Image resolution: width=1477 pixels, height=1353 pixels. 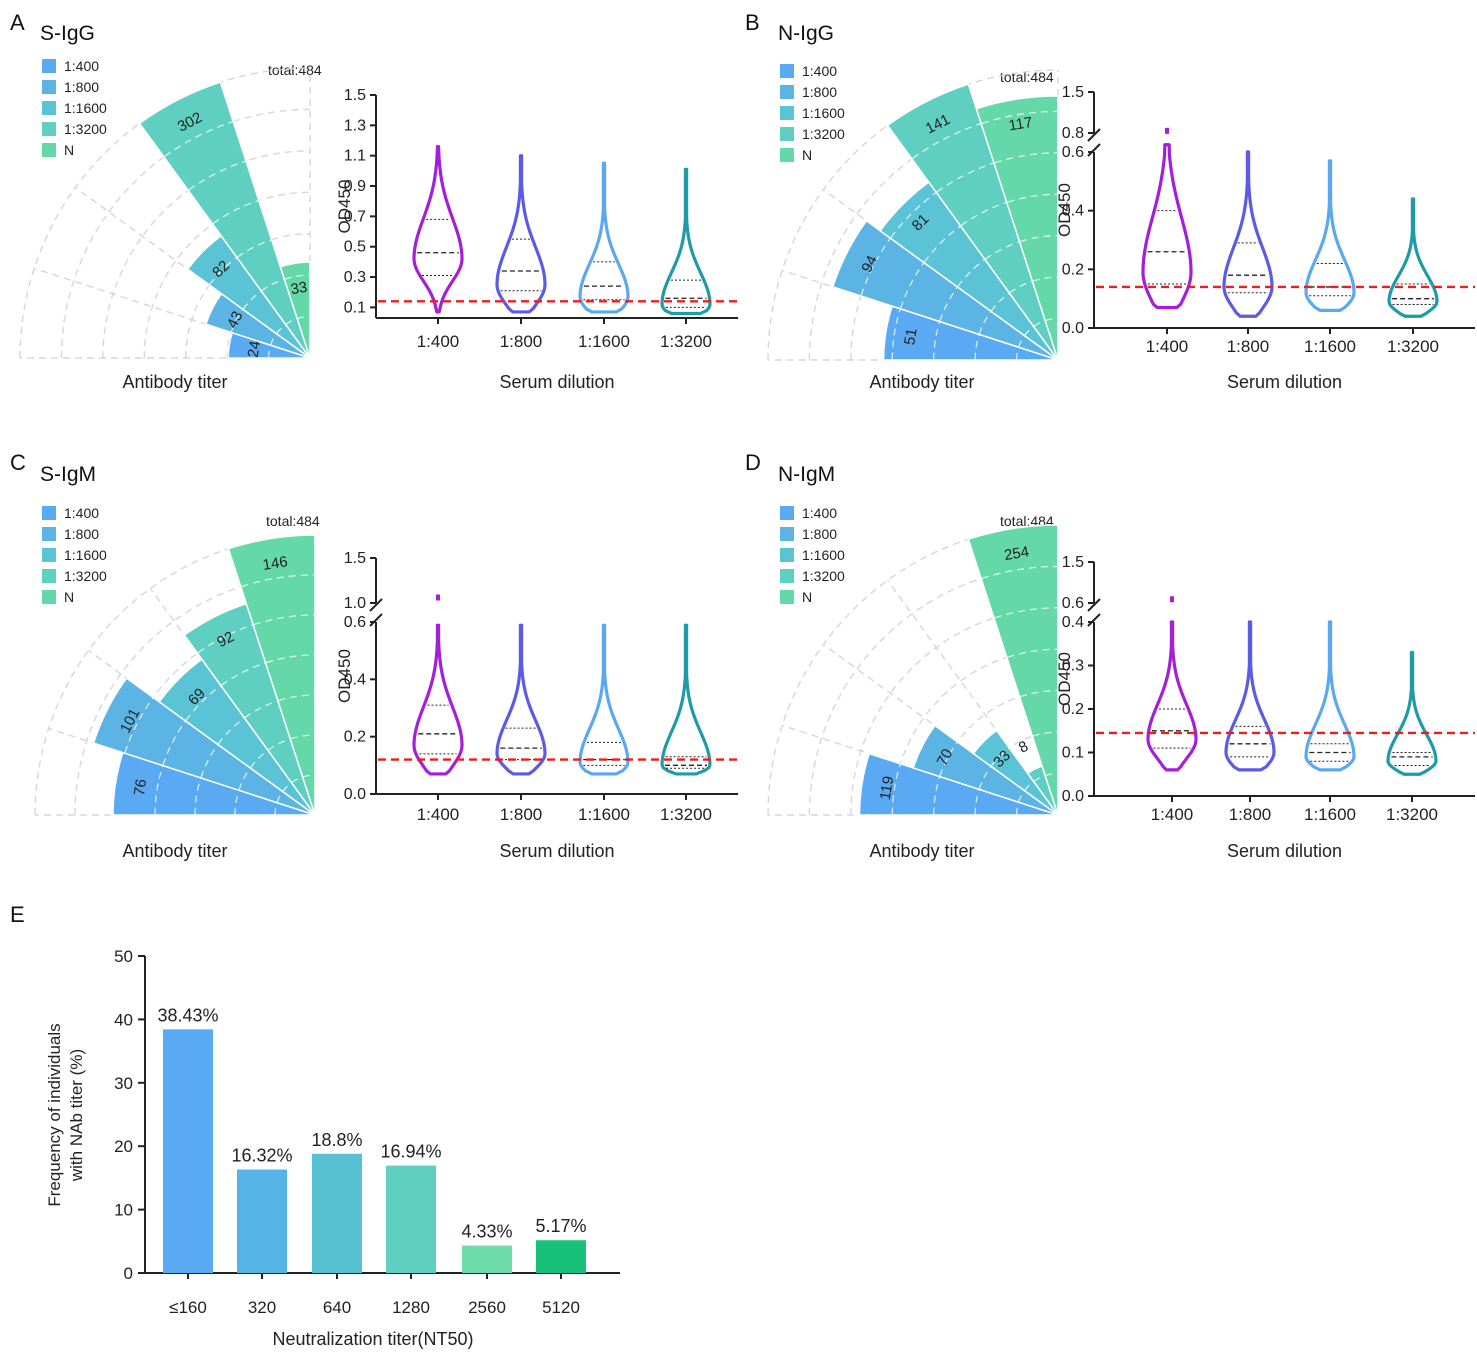 What do you see at coordinates (1013, 670) in the screenshot?
I see `rose-wedge-N` at bounding box center [1013, 670].